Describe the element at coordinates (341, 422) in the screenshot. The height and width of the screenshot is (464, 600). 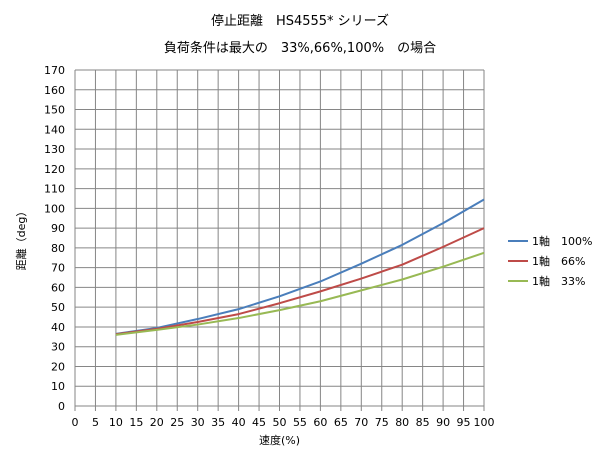
I see `x-tick-label: 65` at that location.